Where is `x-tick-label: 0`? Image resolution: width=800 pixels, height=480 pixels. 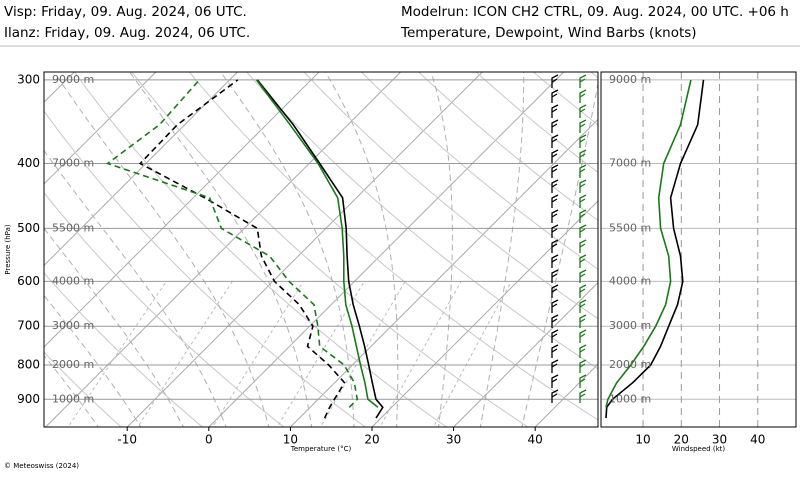 x-tick-label: 0 is located at coordinates (209, 440).